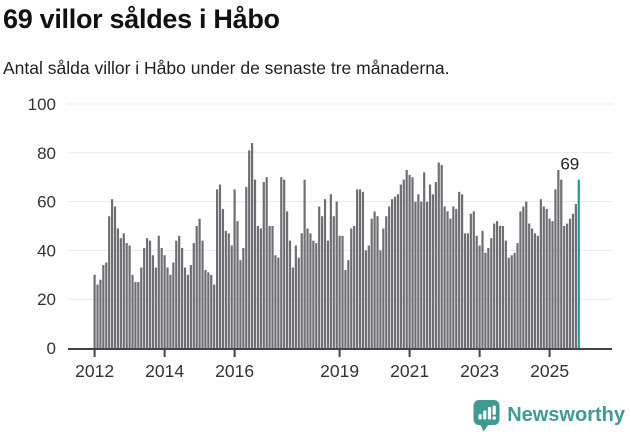 Image resolution: width=631 pixels, height=439 pixels. Describe the element at coordinates (479, 371) in the screenshot. I see `x-tick-label: 2023` at that location.